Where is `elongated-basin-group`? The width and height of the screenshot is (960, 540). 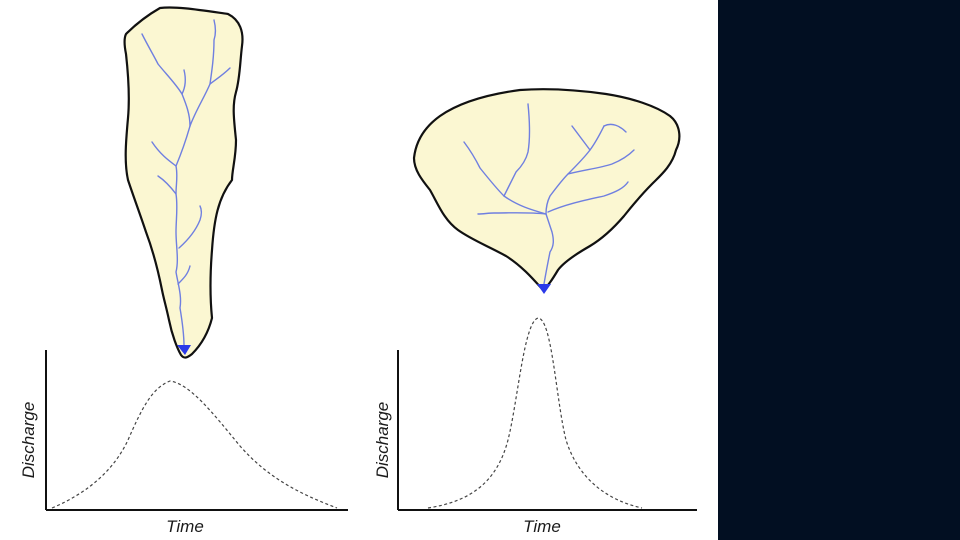
elongated-basin-group is located at coordinates (183, 182).